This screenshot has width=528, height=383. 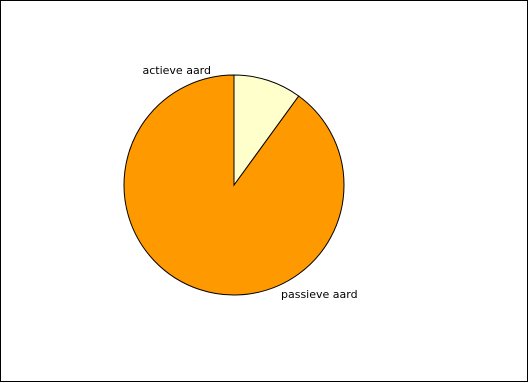 What do you see at coordinates (177, 70) in the screenshot?
I see `pie-label-actieve-aard: actieve aard` at bounding box center [177, 70].